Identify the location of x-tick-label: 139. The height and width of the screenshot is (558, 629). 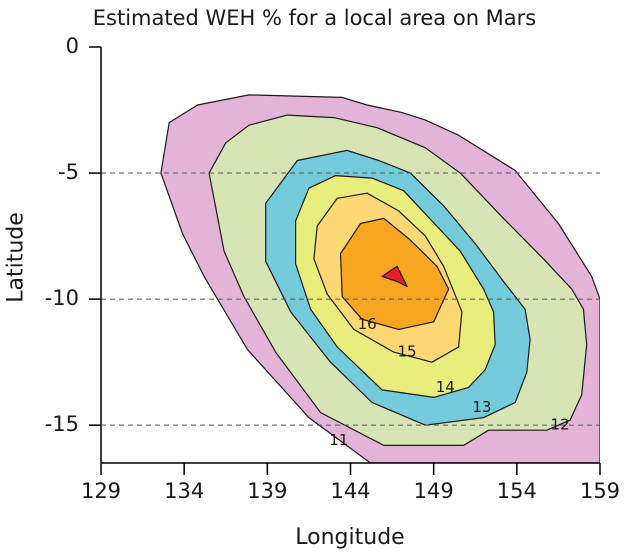
(267, 491).